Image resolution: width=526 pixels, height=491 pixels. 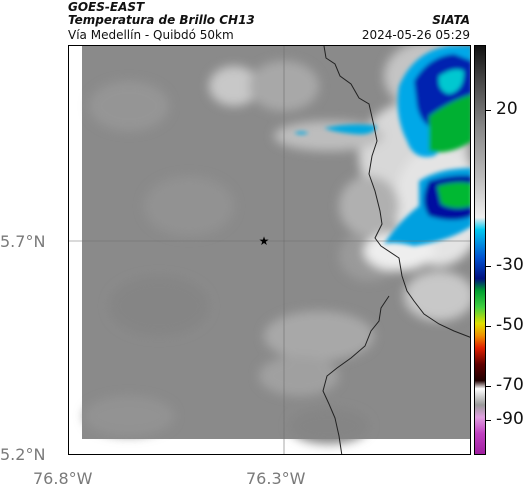 What do you see at coordinates (510, 265) in the screenshot?
I see `colorbar-label-minus30: -30` at bounding box center [510, 265].